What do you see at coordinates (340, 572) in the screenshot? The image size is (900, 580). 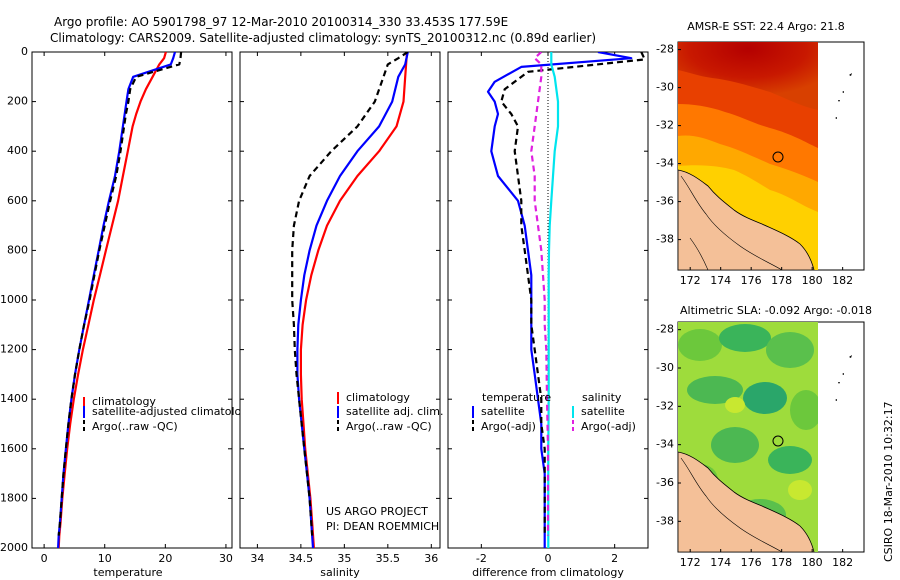 I see `salinity-xlabel: salinity` at bounding box center [340, 572].